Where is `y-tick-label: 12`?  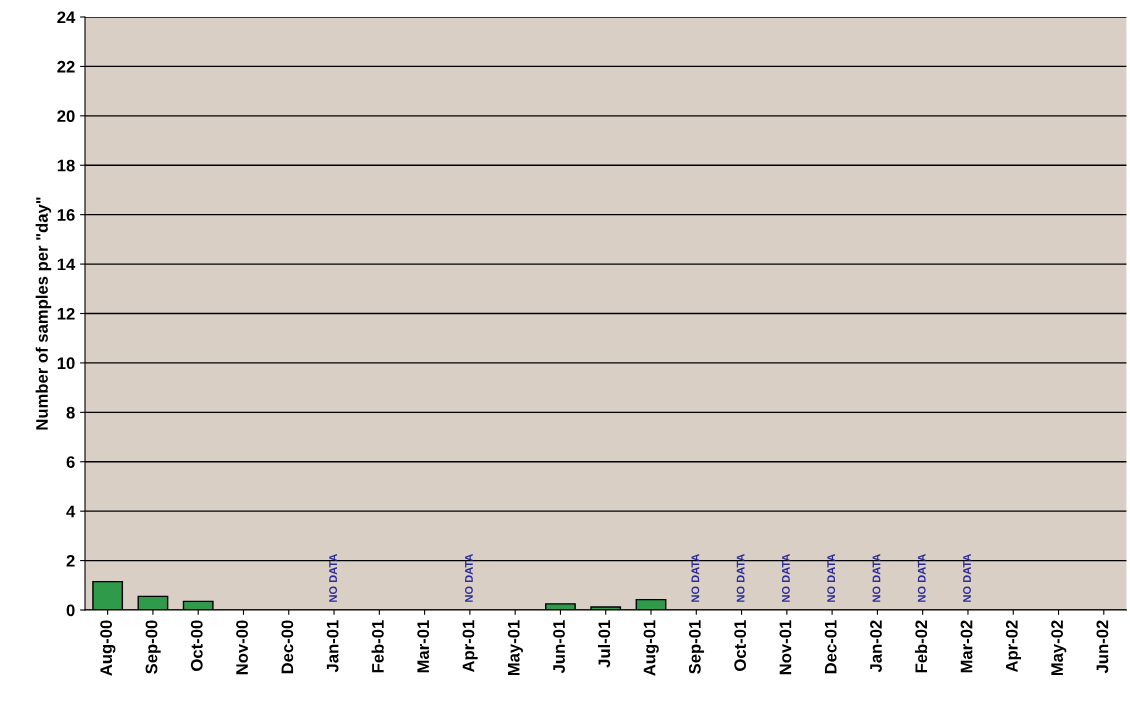 y-tick-label: 12 is located at coordinates (66, 313).